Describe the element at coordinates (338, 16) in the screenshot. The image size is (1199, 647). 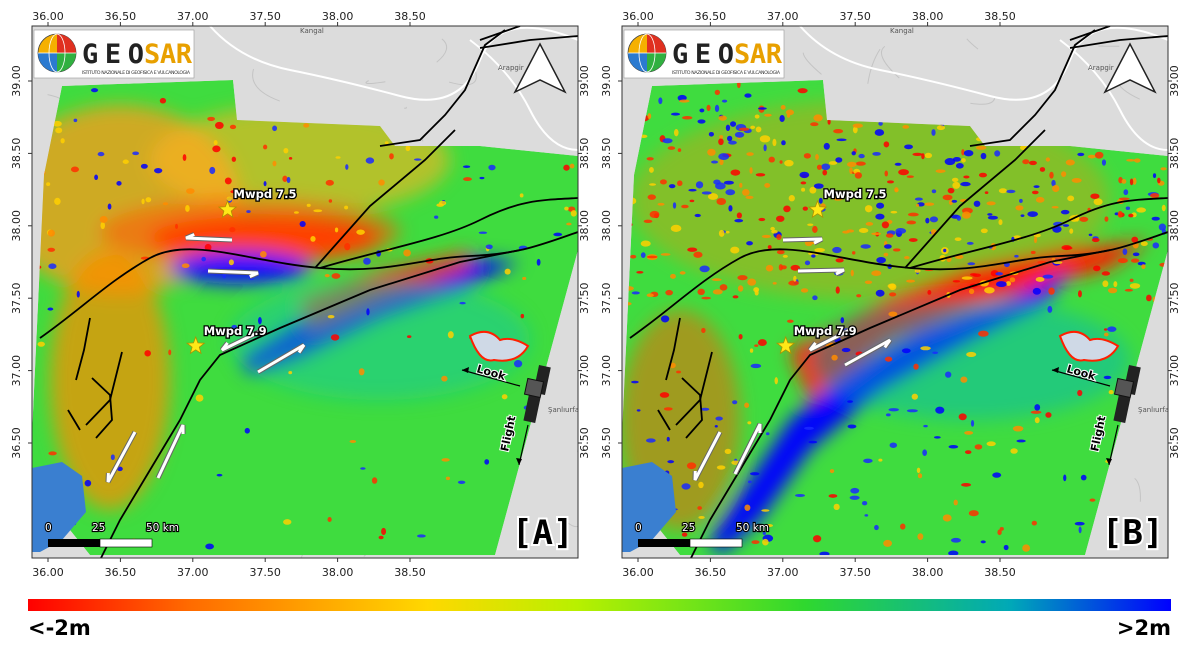
I see `x-tick-label-top: 38.00` at that location.